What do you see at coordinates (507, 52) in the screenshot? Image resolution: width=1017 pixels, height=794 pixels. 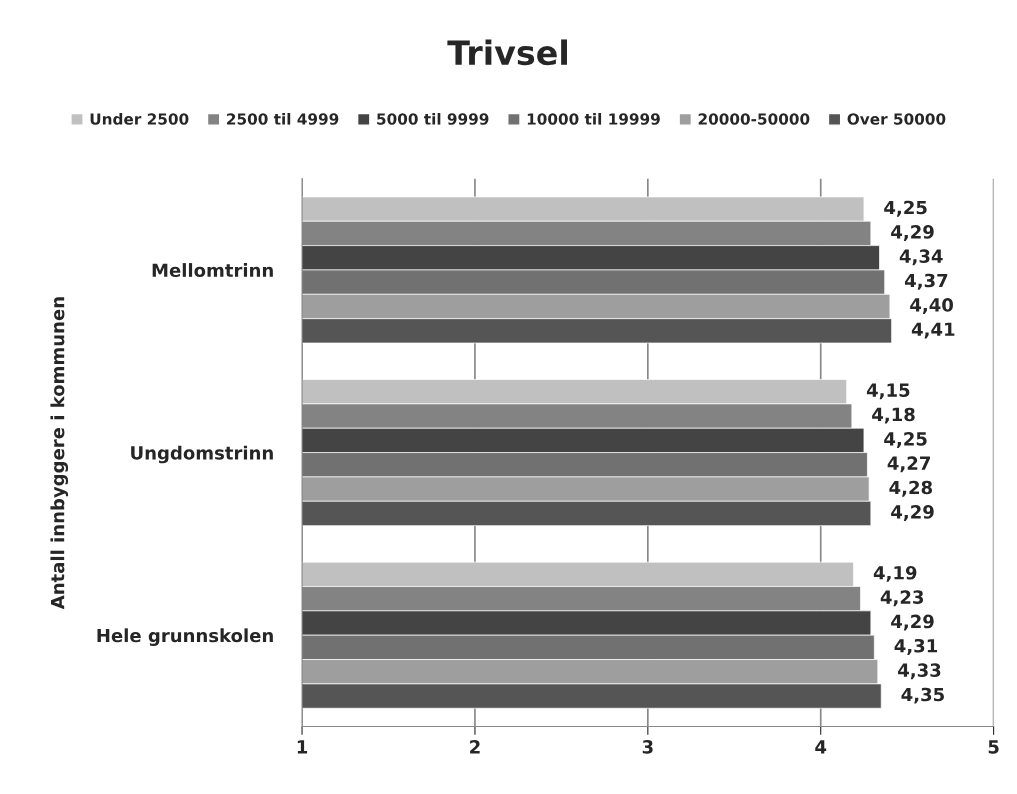 I see `chart-title: Trivsel` at bounding box center [507, 52].